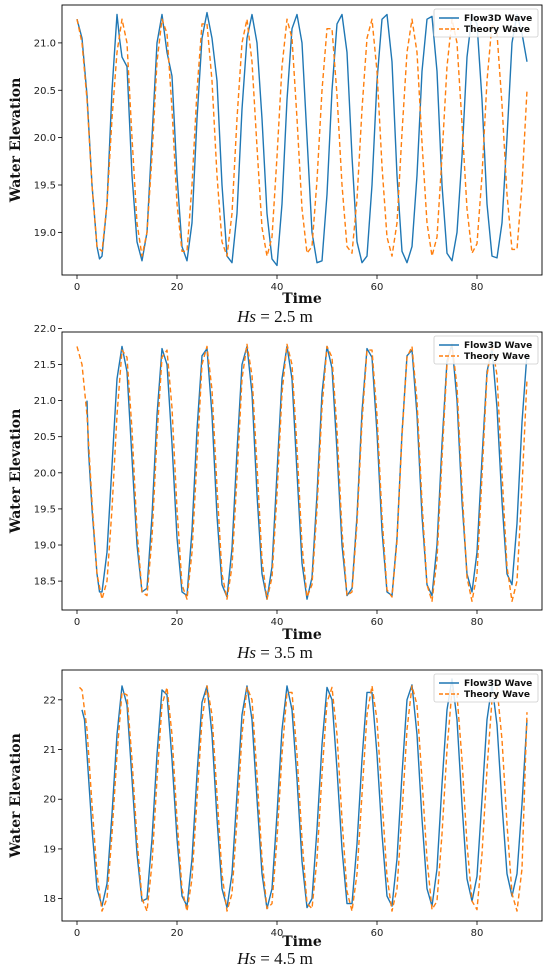  Describe the element at coordinates (247, 652) in the screenshot. I see `chart-2-caption-symbol: Hs` at that location.